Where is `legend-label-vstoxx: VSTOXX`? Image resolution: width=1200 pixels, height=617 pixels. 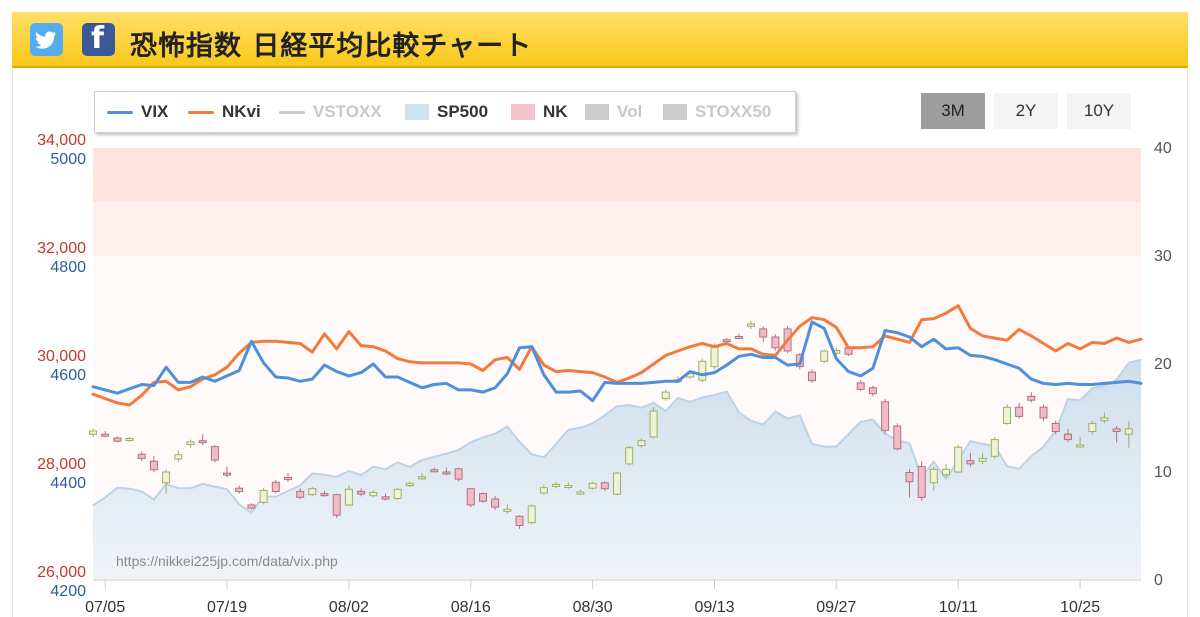
legend-label-vstoxx: VSTOXX is located at coordinates (347, 111).